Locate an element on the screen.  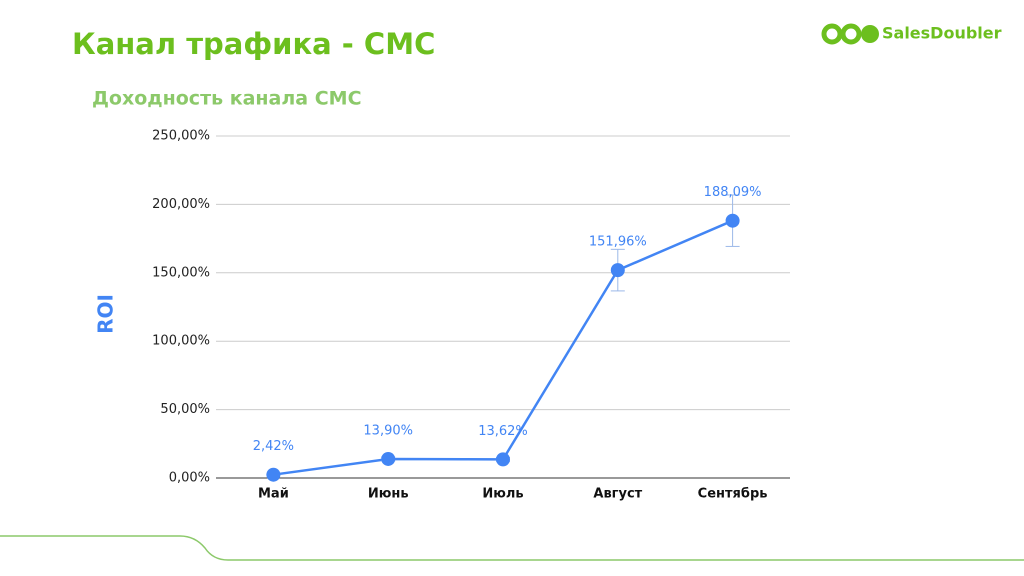
x-tick-label: Август is located at coordinates (617, 494).